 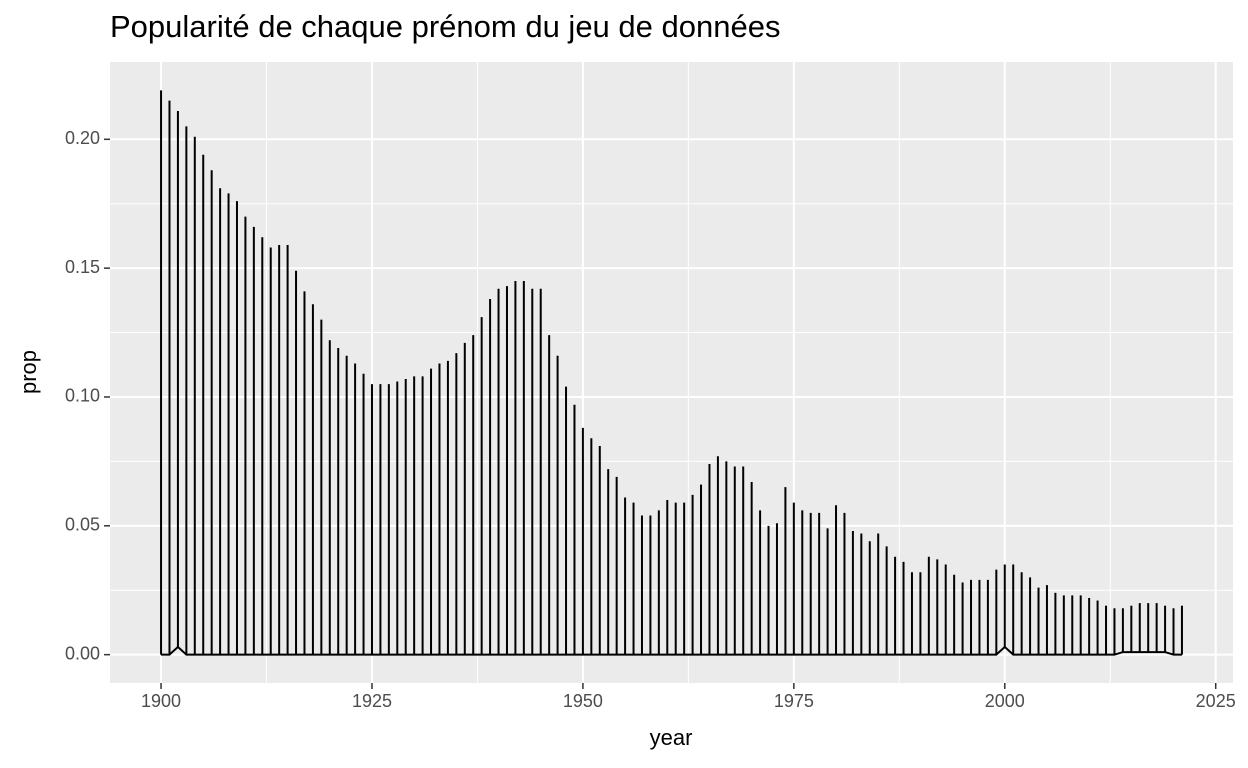 What do you see at coordinates (671, 650) in the screenshot?
I see `line` at bounding box center [671, 650].